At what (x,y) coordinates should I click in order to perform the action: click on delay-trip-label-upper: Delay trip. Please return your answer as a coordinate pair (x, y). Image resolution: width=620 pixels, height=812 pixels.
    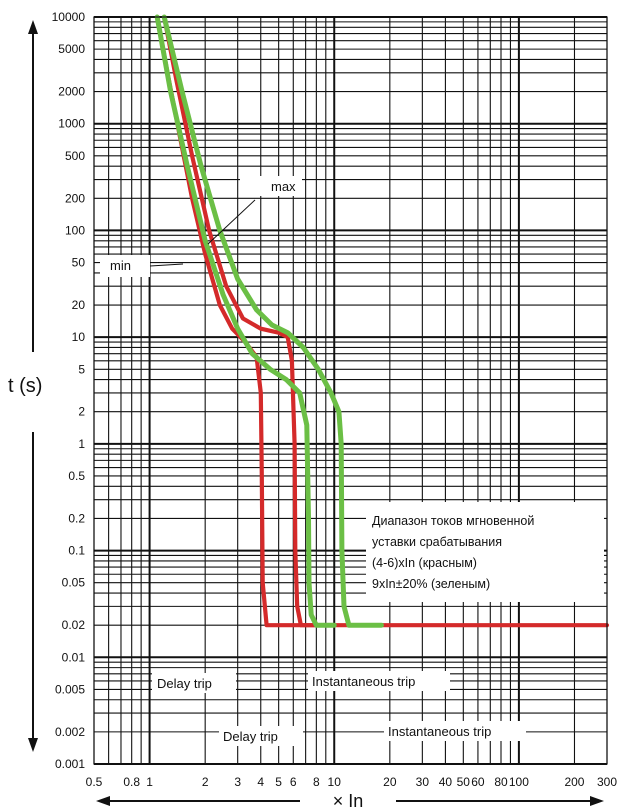
    Looking at the image, I should click on (194, 683).